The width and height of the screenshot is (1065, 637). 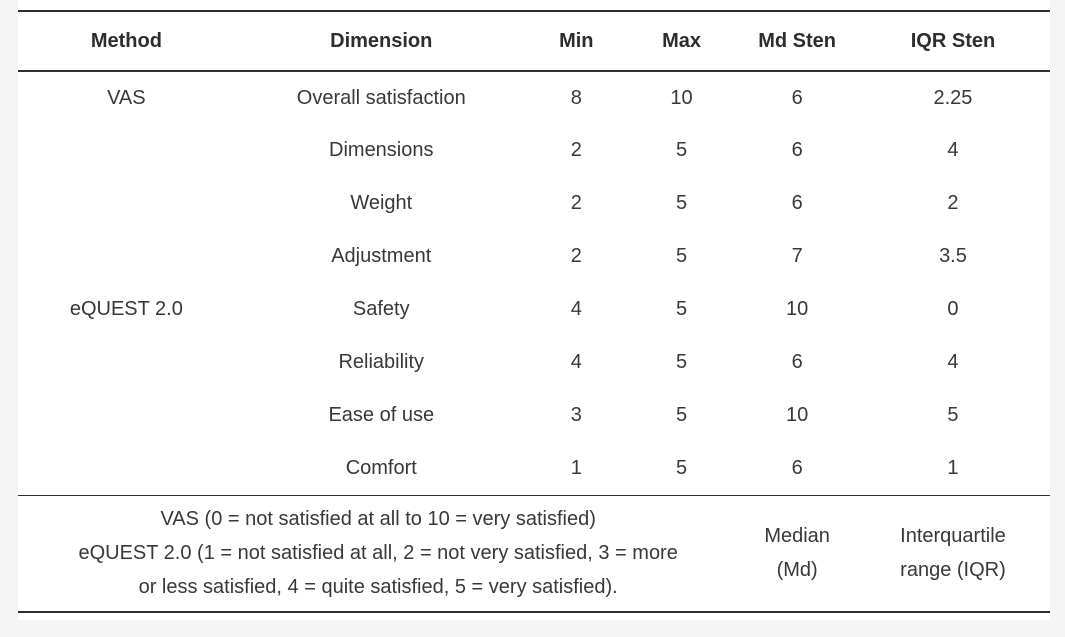 What do you see at coordinates (953, 467) in the screenshot?
I see `cell-iqr-sten: 1` at bounding box center [953, 467].